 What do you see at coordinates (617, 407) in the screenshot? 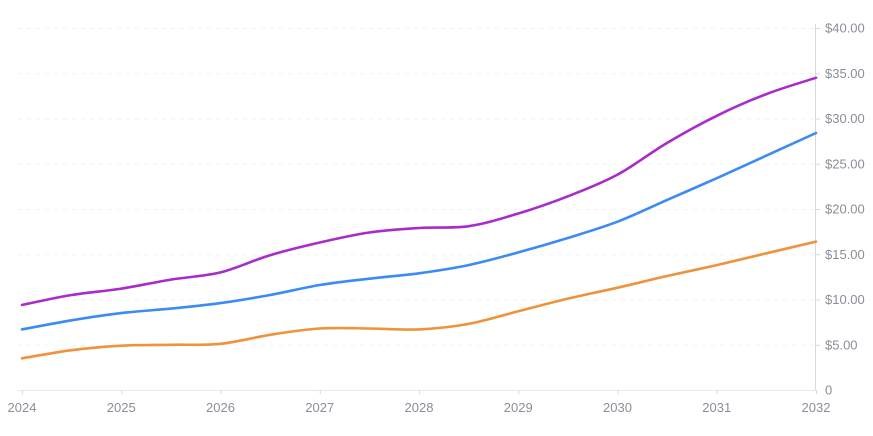
I see `x-tick-label-2030: 2030` at bounding box center [617, 407].